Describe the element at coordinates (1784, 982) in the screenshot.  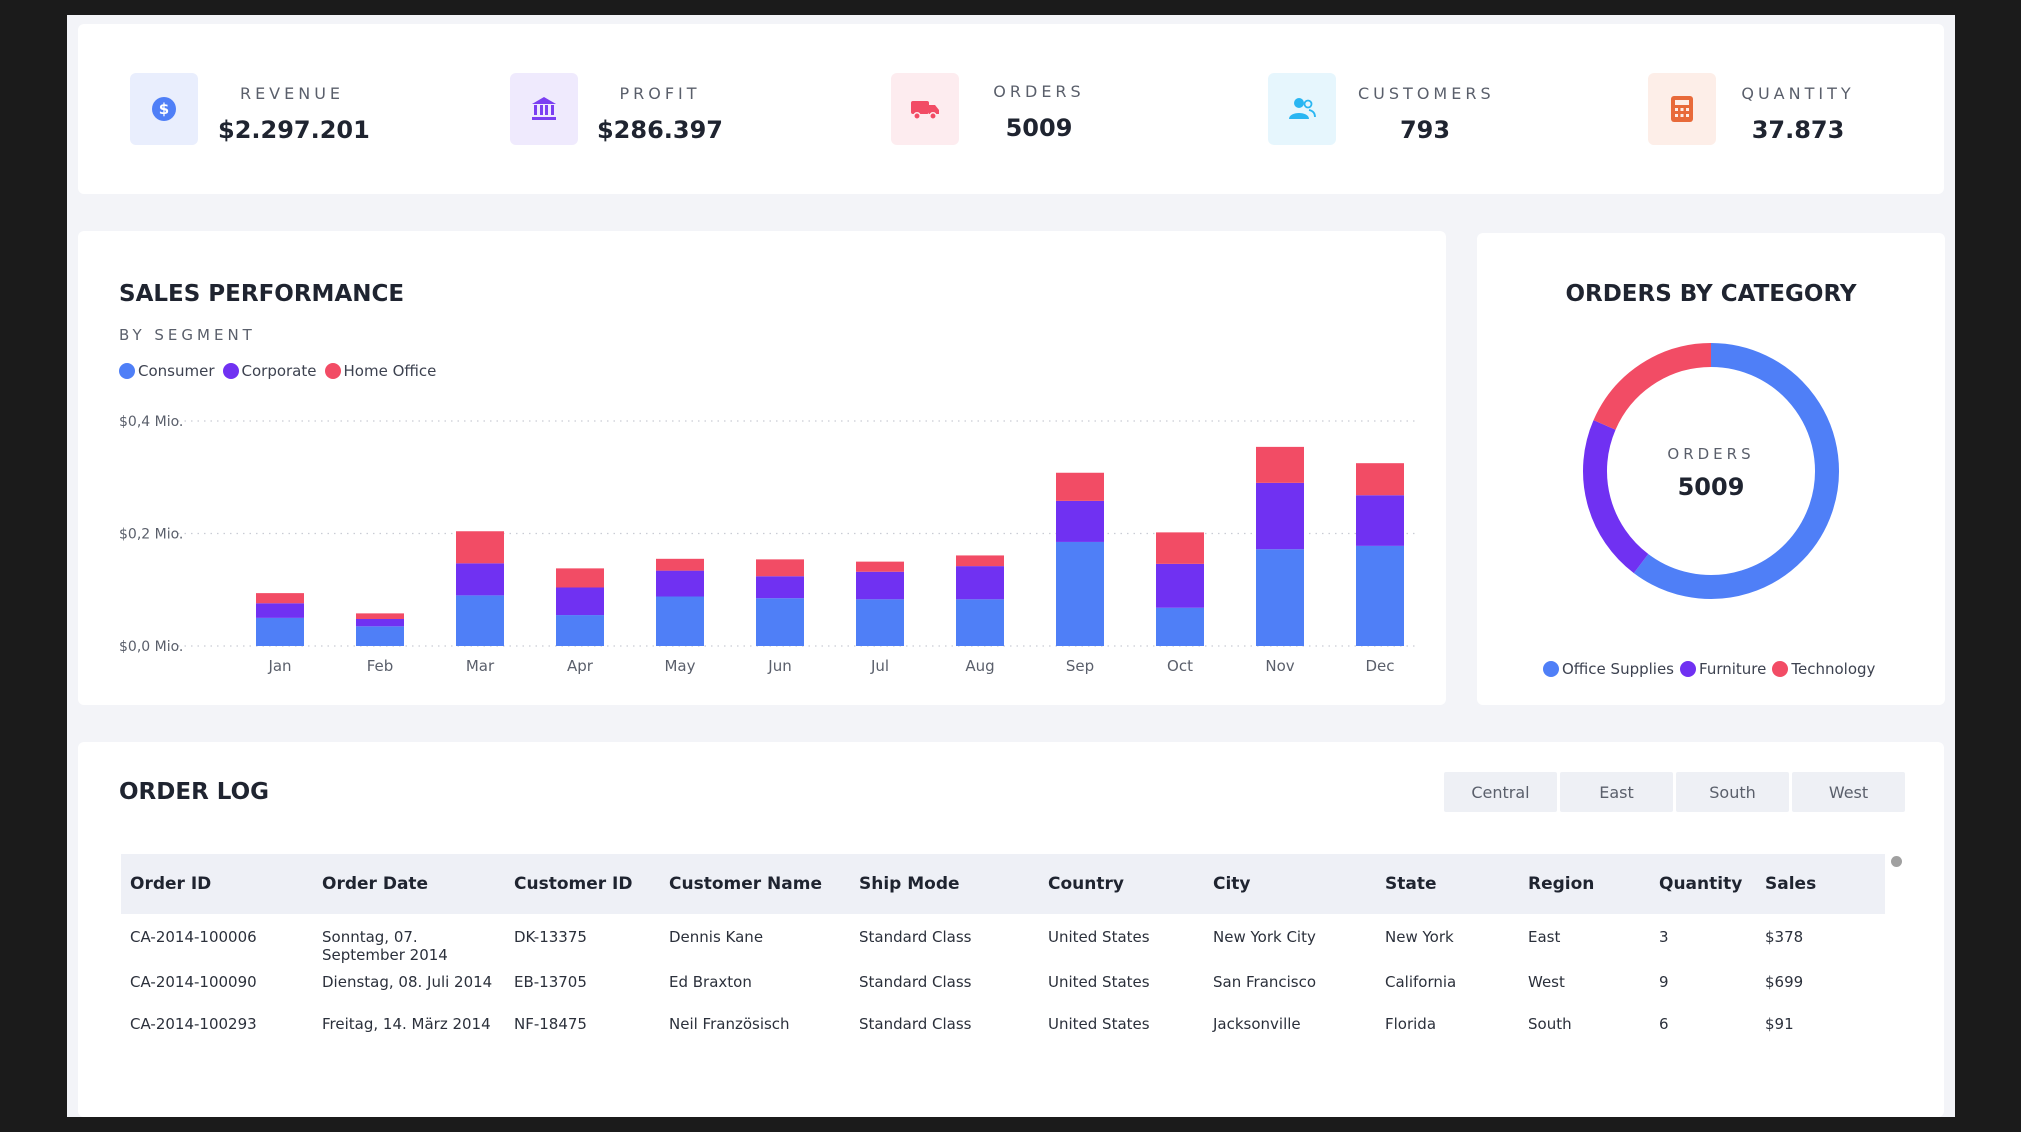
I see `cell-sales: $699` at that location.